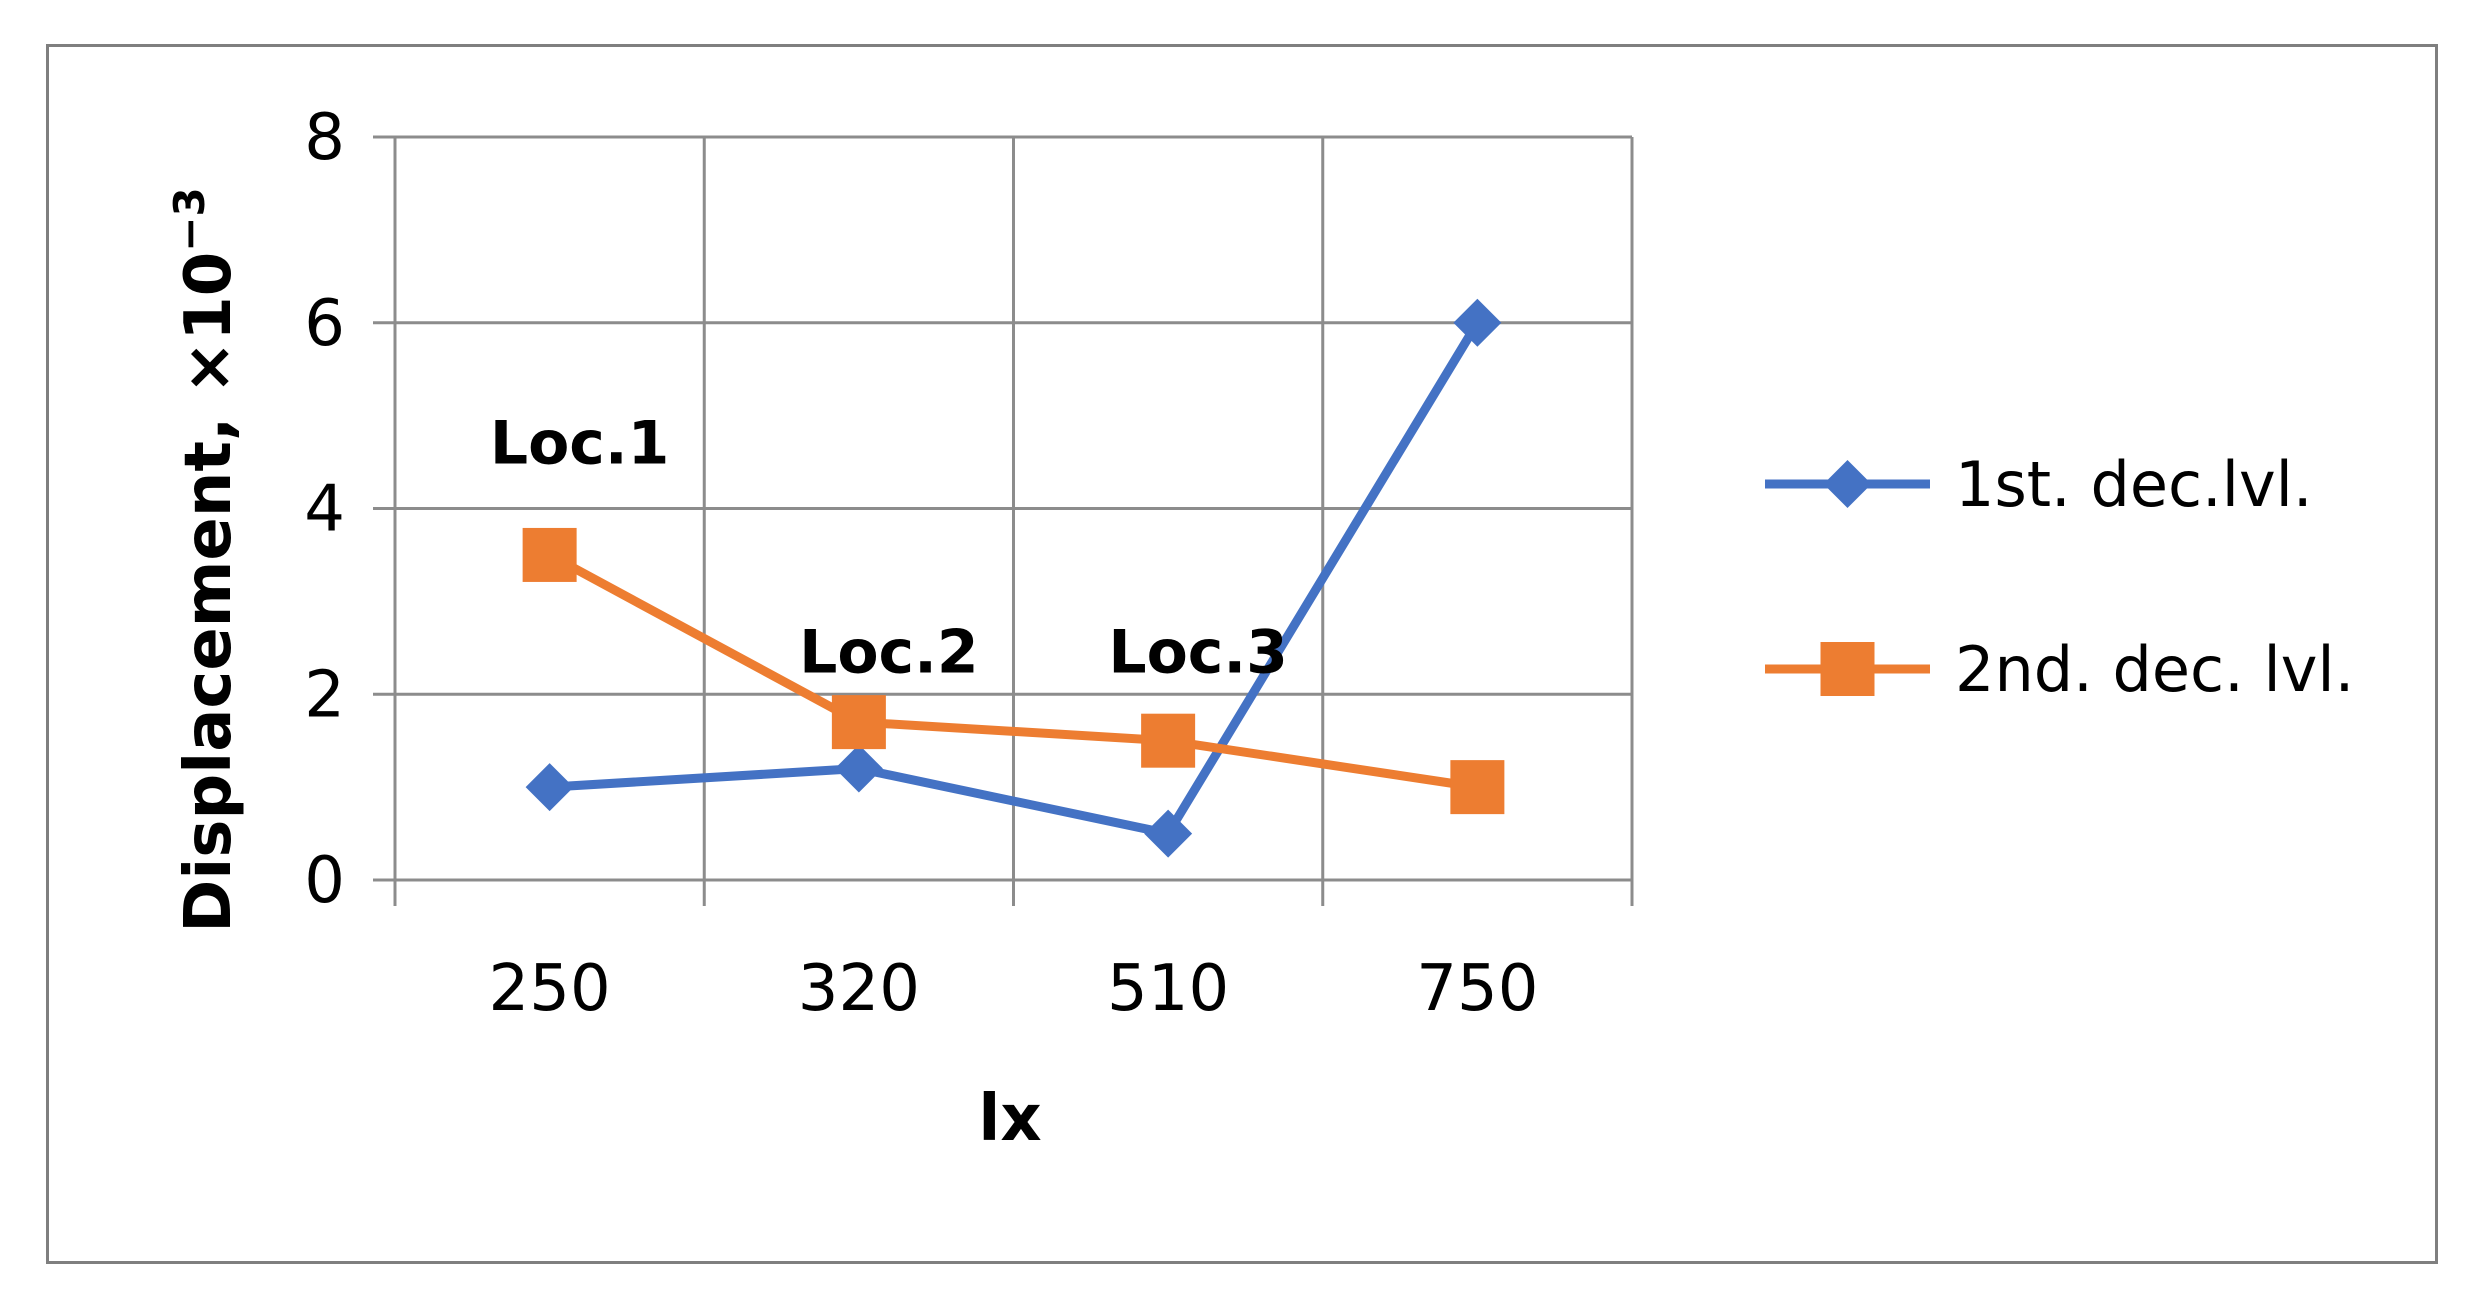  What do you see at coordinates (324, 881) in the screenshot?
I see `y-tick-label: 0` at bounding box center [324, 881].